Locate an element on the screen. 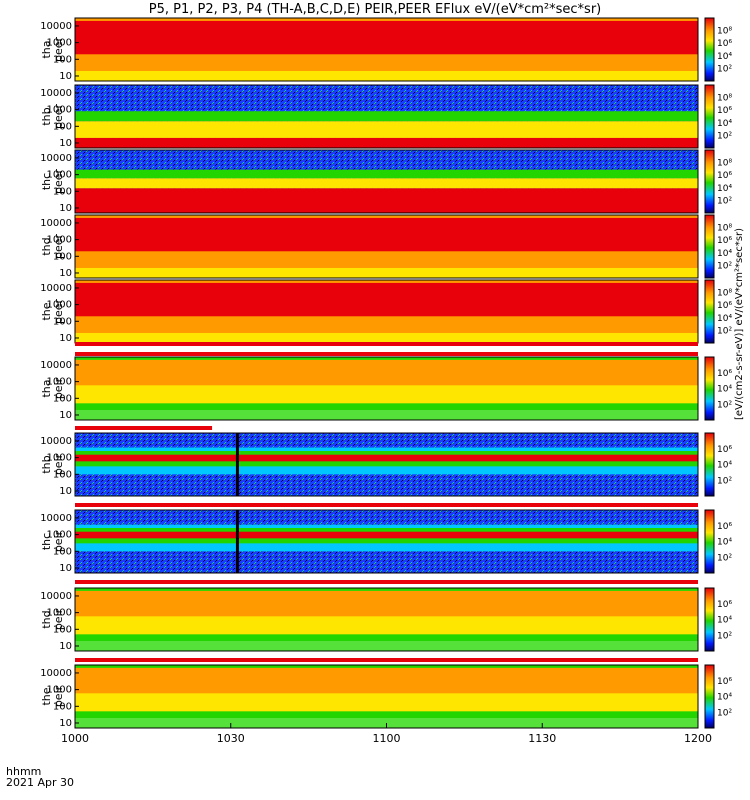 The height and width of the screenshot is (800, 750). xtick-label: 1100 is located at coordinates (387, 738).